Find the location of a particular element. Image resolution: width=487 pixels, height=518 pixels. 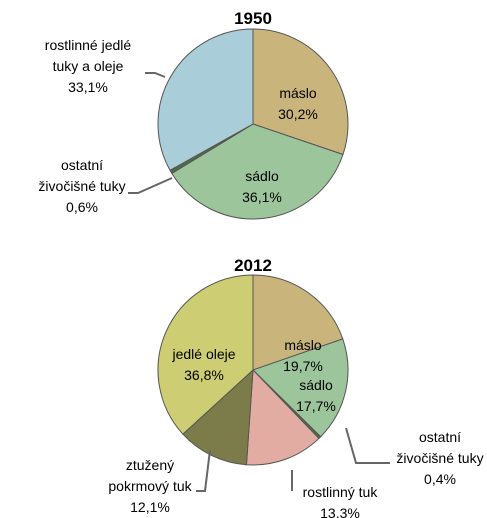

value-label: 0,4% is located at coordinates (440, 479).